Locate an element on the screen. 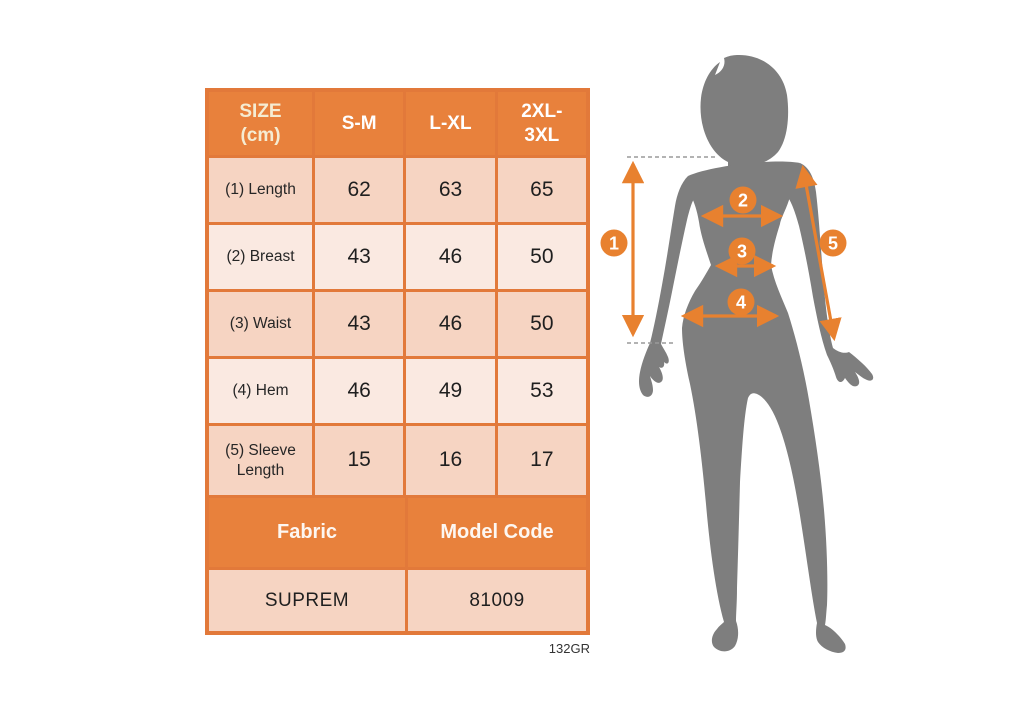  cell-value: 65 is located at coordinates (541, 190).